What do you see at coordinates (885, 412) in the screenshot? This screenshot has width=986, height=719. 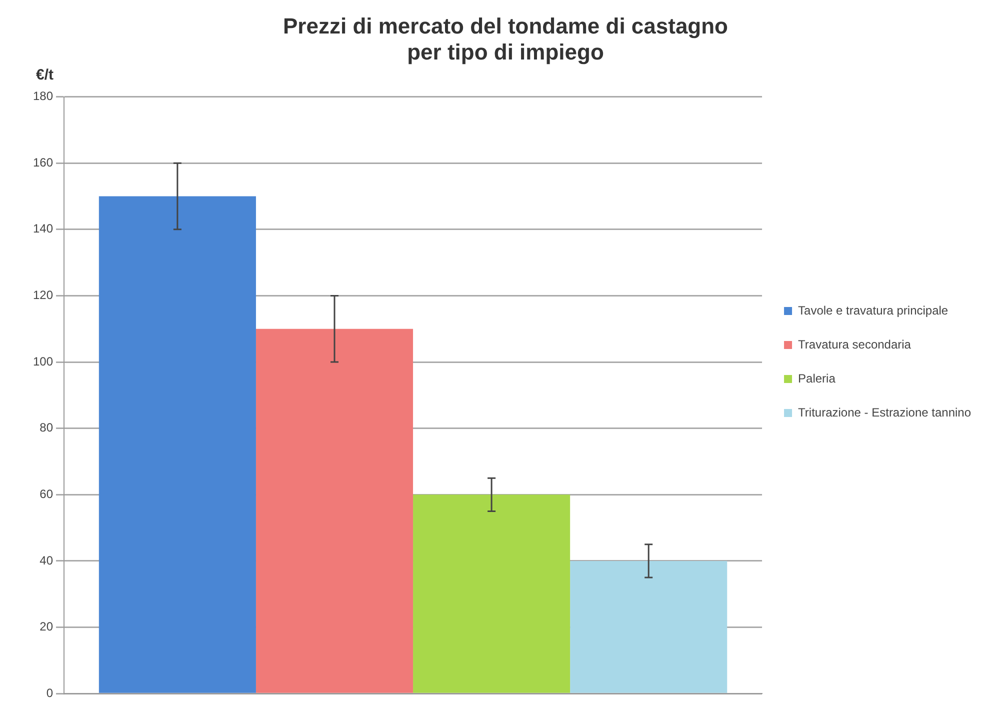 I see `legend-label: Triturazione - Estrazione tannino` at bounding box center [885, 412].